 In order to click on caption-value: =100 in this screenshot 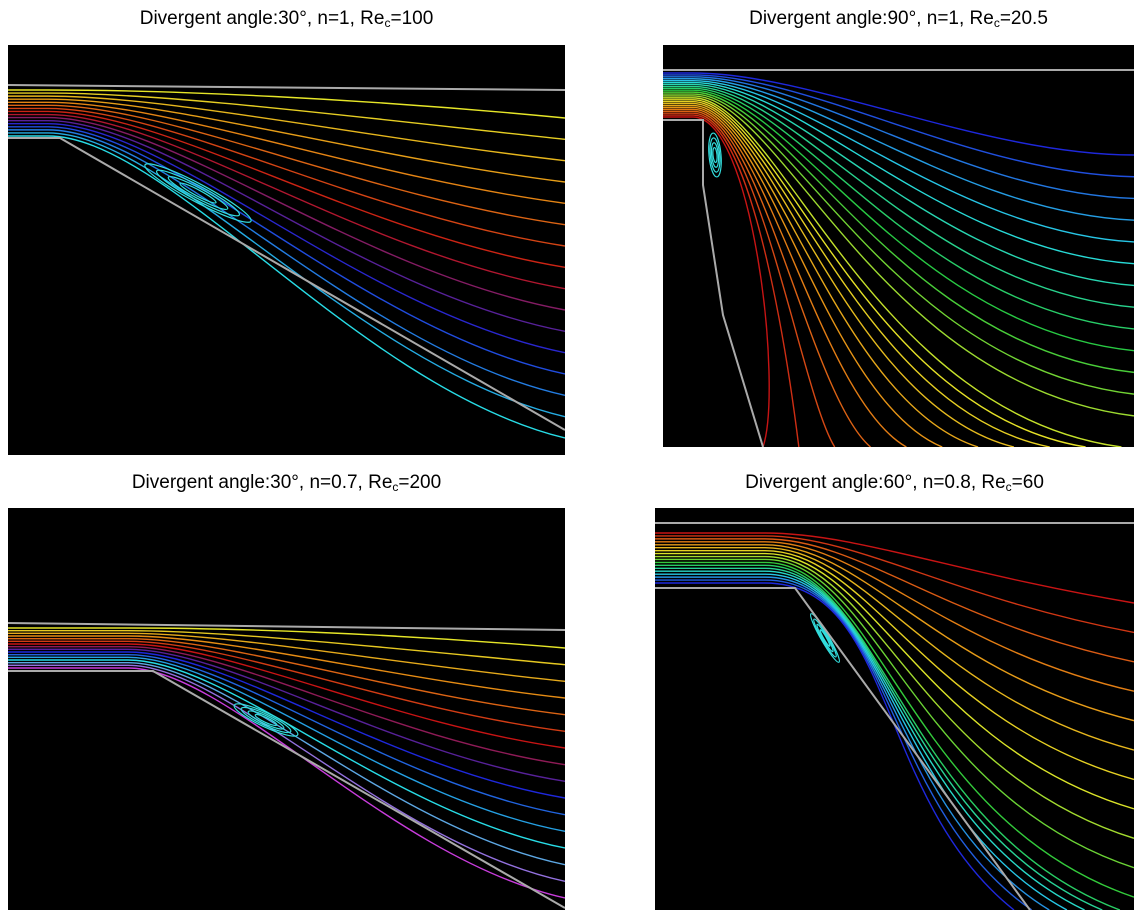, I will do `click(412, 18)`.